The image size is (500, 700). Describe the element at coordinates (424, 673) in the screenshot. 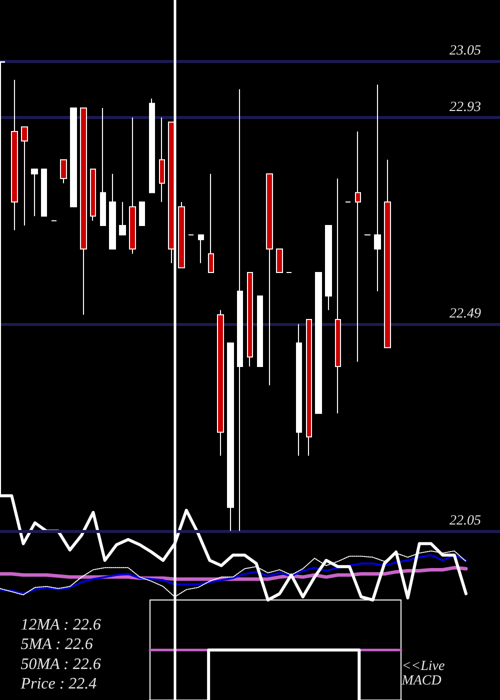

I see `annotation: <<Live MACD` at that location.